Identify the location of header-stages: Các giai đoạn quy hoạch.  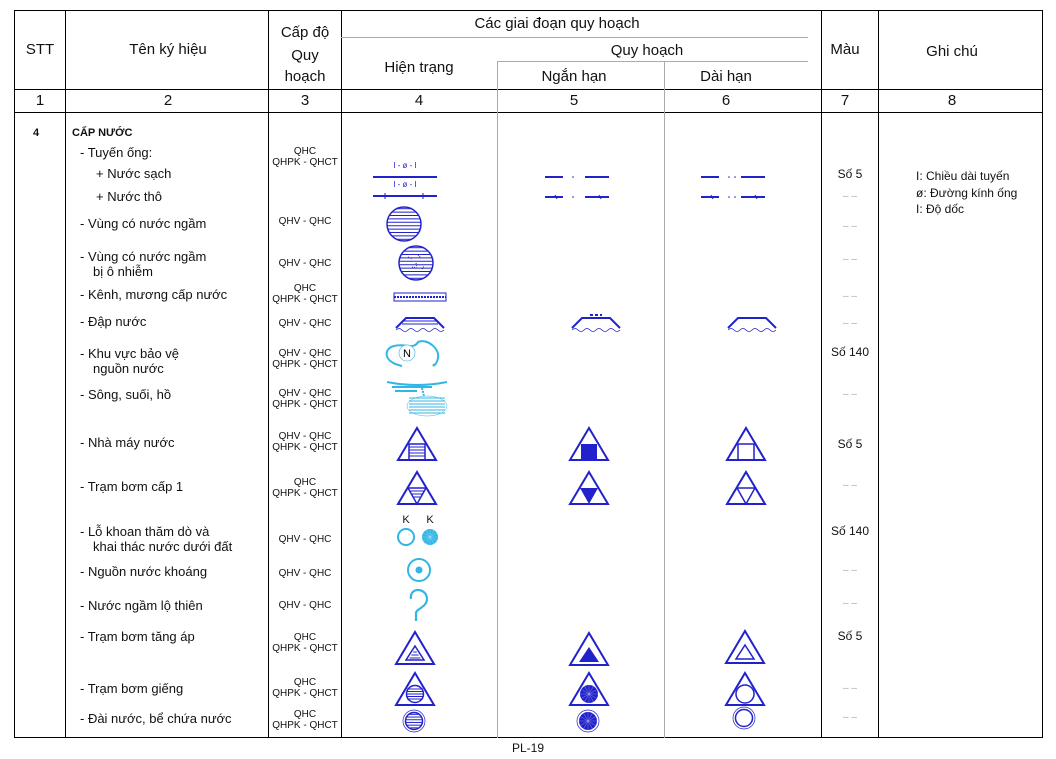
(557, 23).